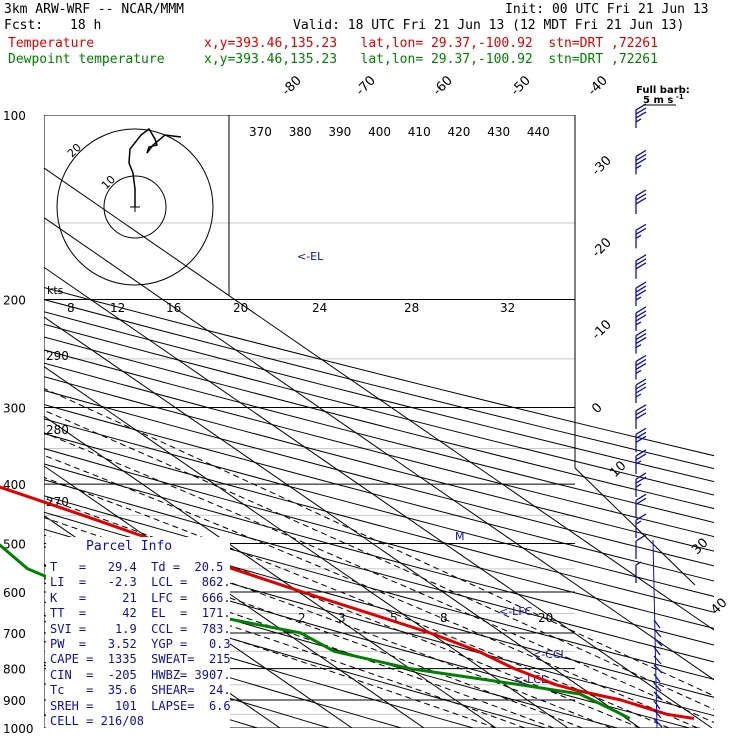 This screenshot has height=740, width=740. Describe the element at coordinates (140, 659) in the screenshot. I see `parcel-row: CAPE = 1335 SWEAT= 215` at that location.